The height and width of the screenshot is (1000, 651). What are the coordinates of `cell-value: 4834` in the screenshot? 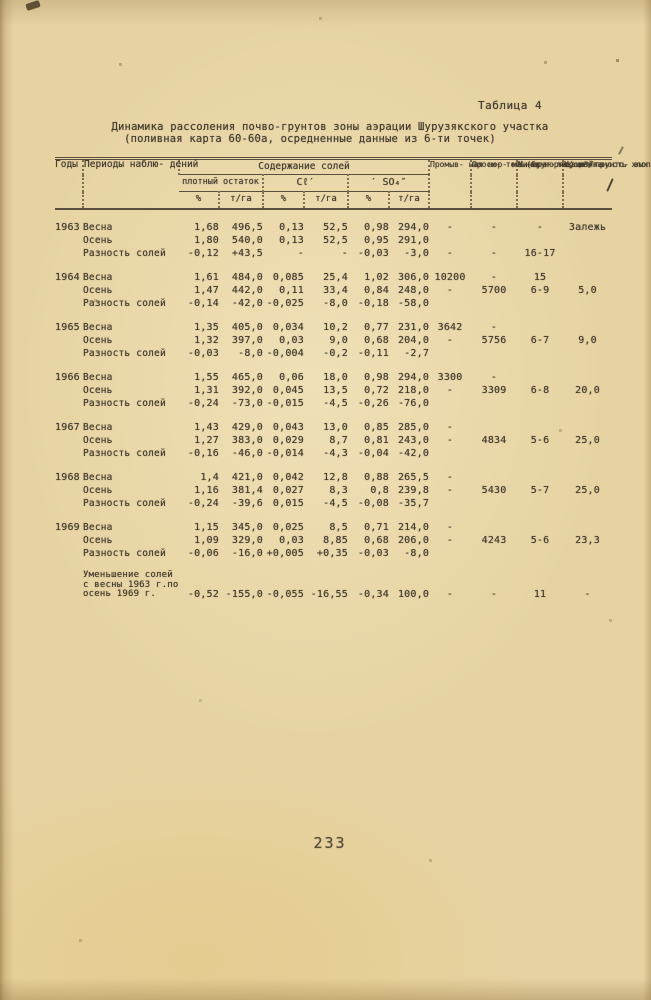 It's located at (494, 440).